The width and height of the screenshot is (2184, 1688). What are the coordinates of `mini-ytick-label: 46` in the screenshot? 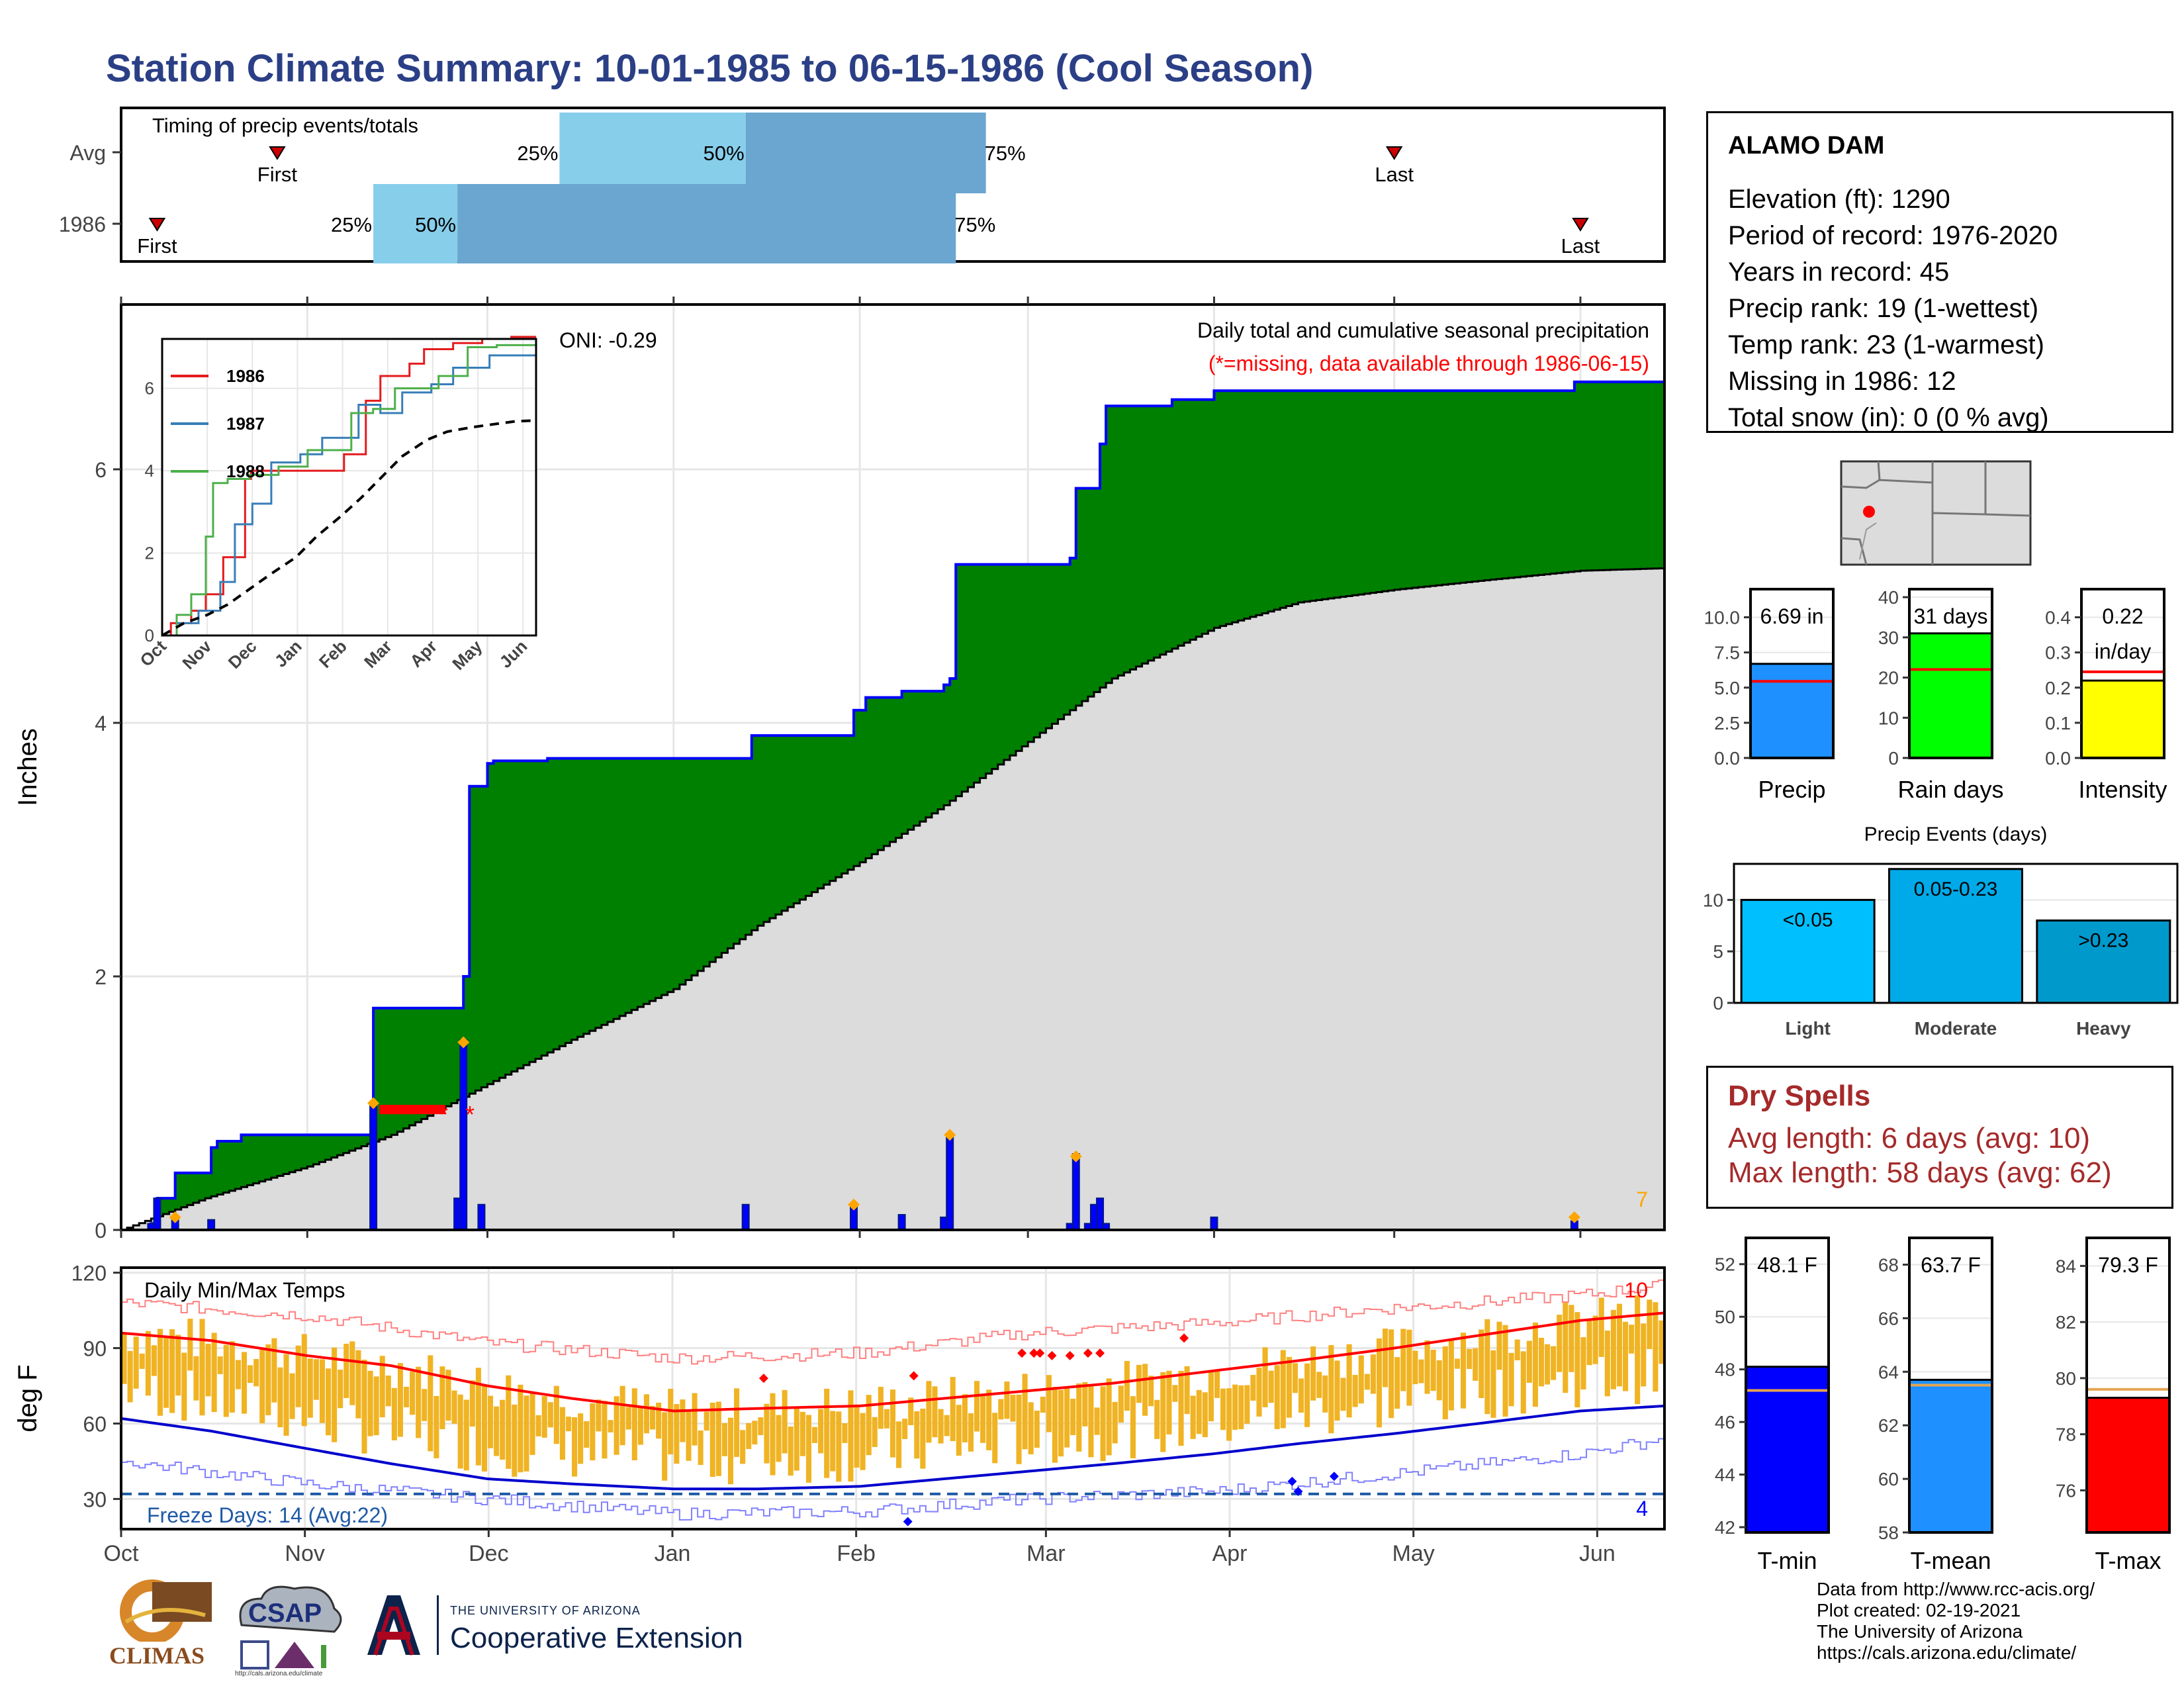 It's located at (1725, 1422).